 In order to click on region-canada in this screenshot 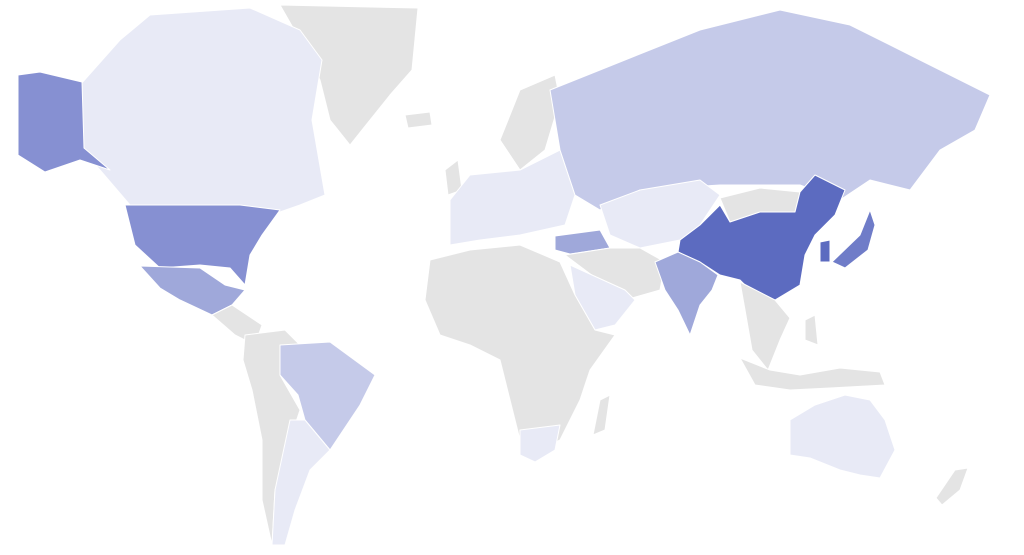, I will do `click(202, 110)`.